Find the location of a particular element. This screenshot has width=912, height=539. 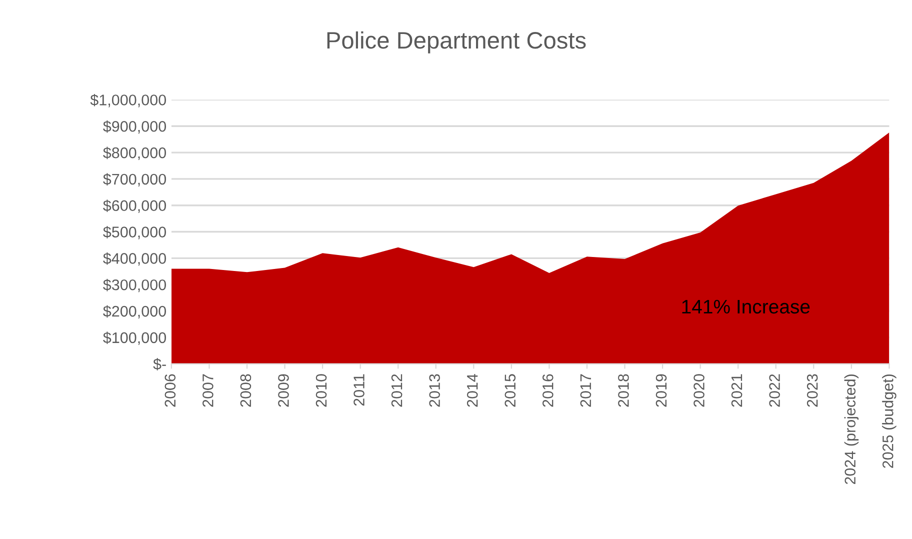

y-tick-label: $900,000 is located at coordinates (134, 127).